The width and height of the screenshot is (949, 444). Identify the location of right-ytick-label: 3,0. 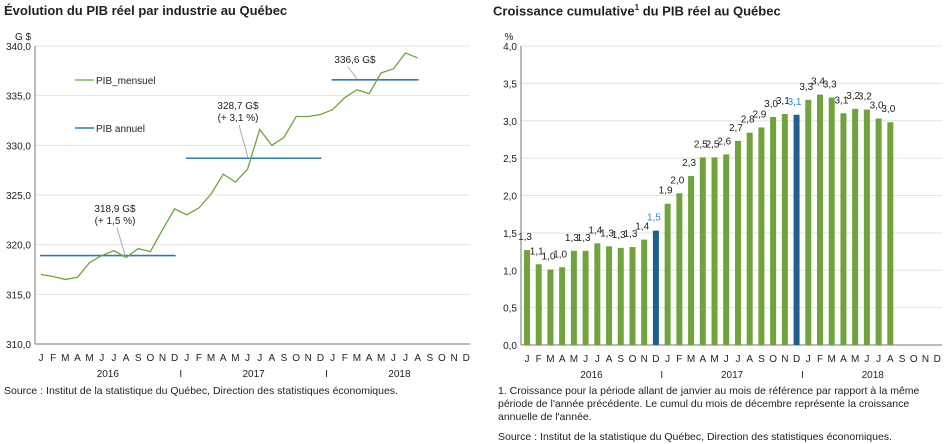
(510, 122).